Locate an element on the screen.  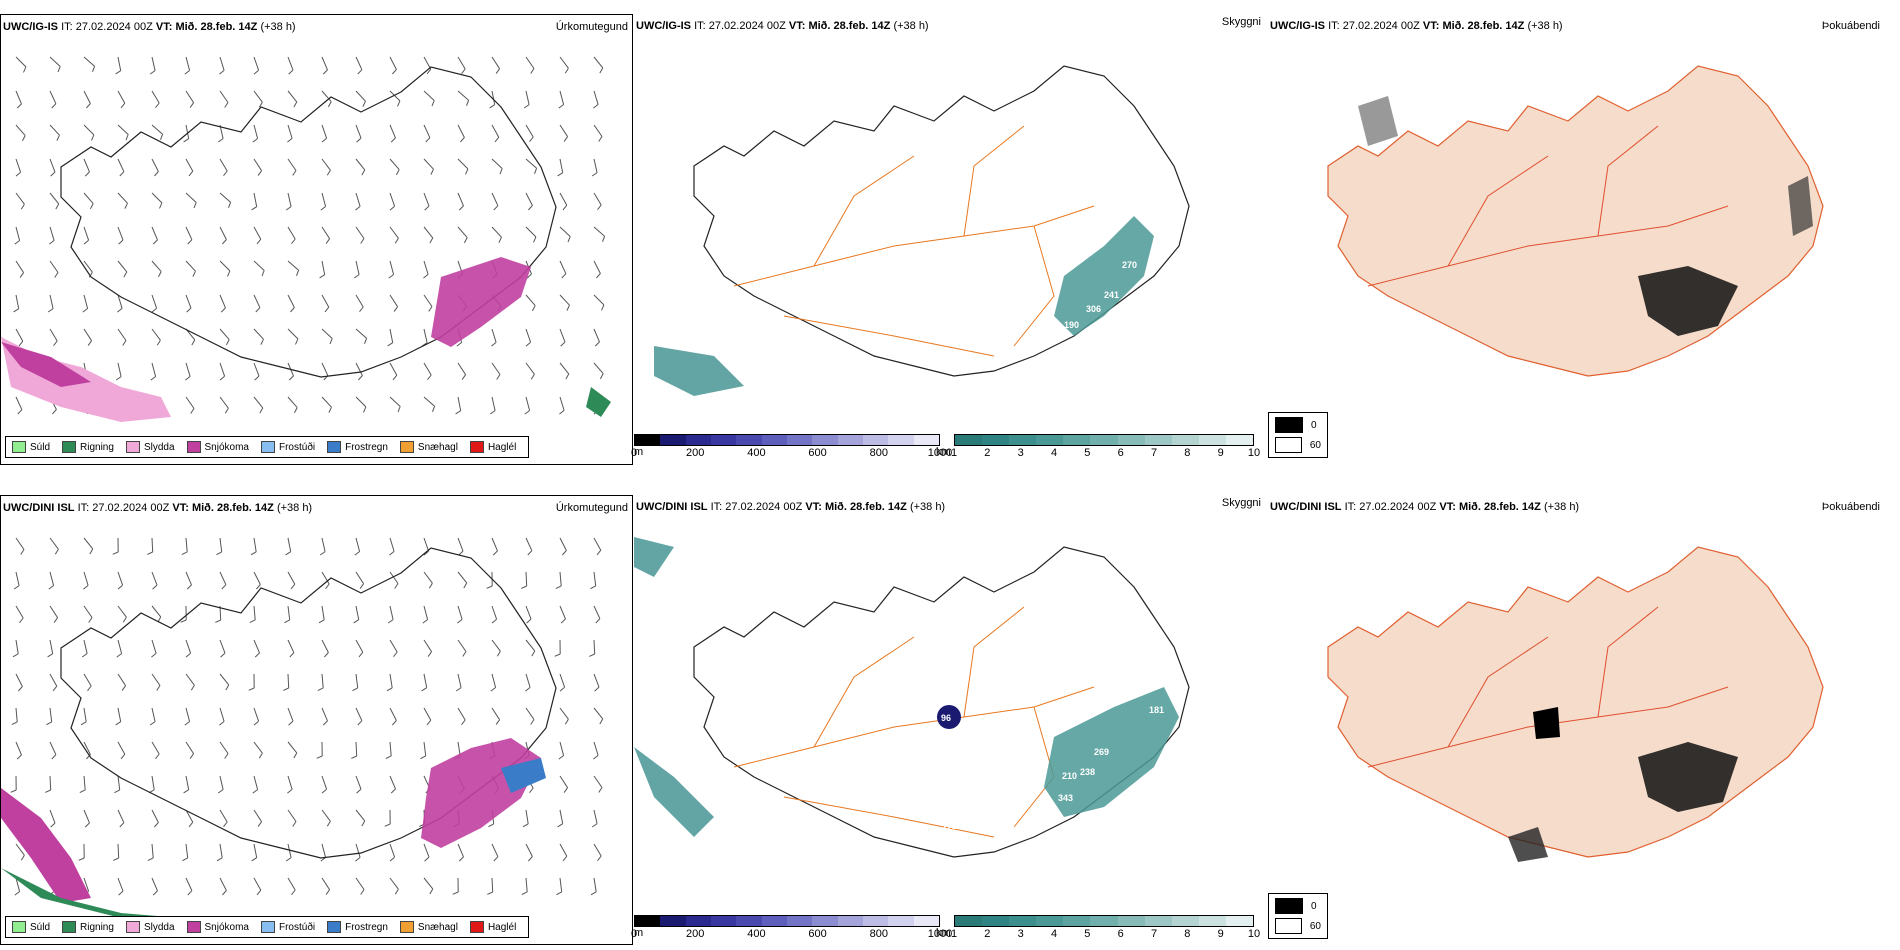
model-name: UWC/IG-IS is located at coordinates (663, 26).